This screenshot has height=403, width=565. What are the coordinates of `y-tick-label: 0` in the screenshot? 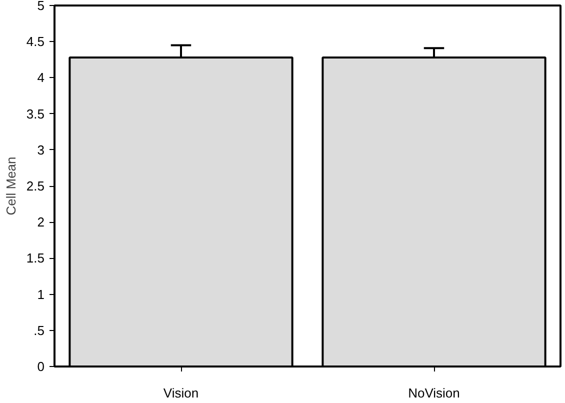 It's located at (41, 366).